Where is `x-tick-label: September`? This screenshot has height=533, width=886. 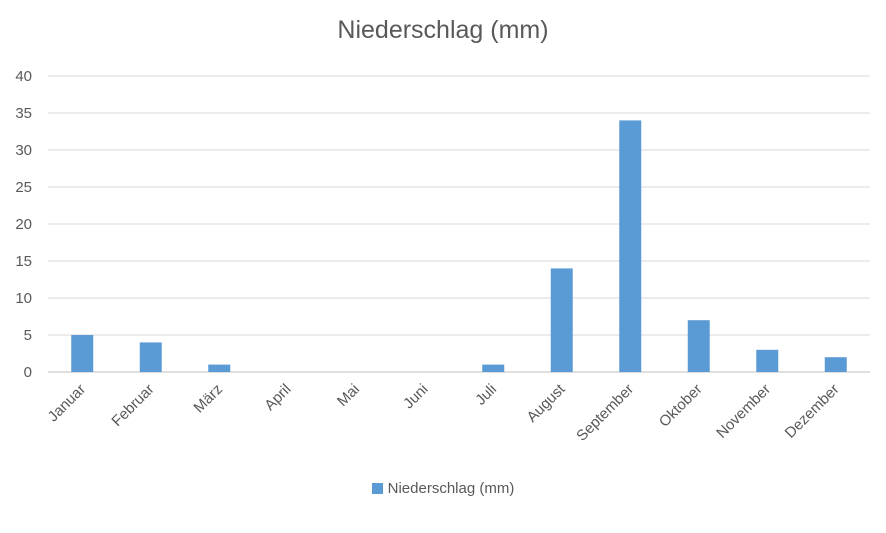 x-tick-label: September is located at coordinates (605, 413).